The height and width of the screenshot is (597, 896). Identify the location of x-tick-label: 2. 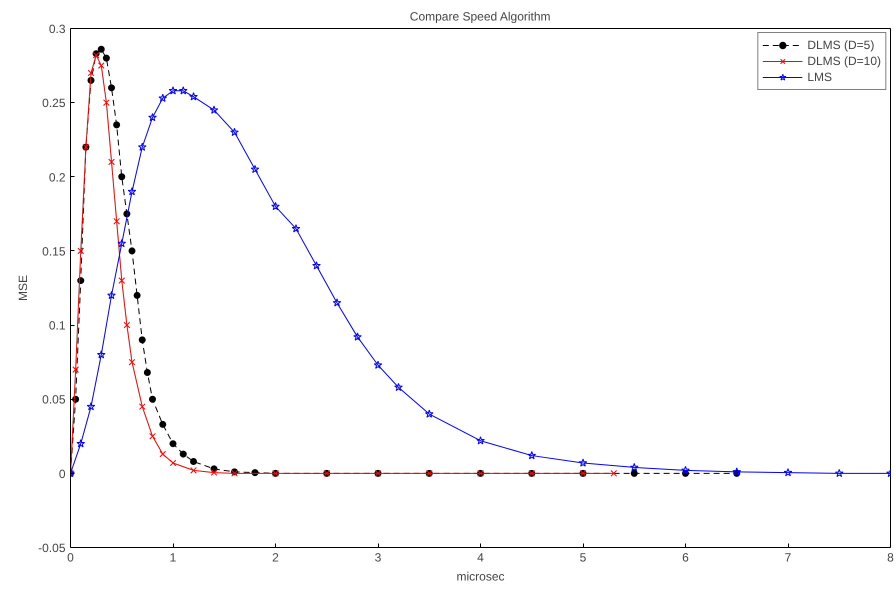
(276, 557).